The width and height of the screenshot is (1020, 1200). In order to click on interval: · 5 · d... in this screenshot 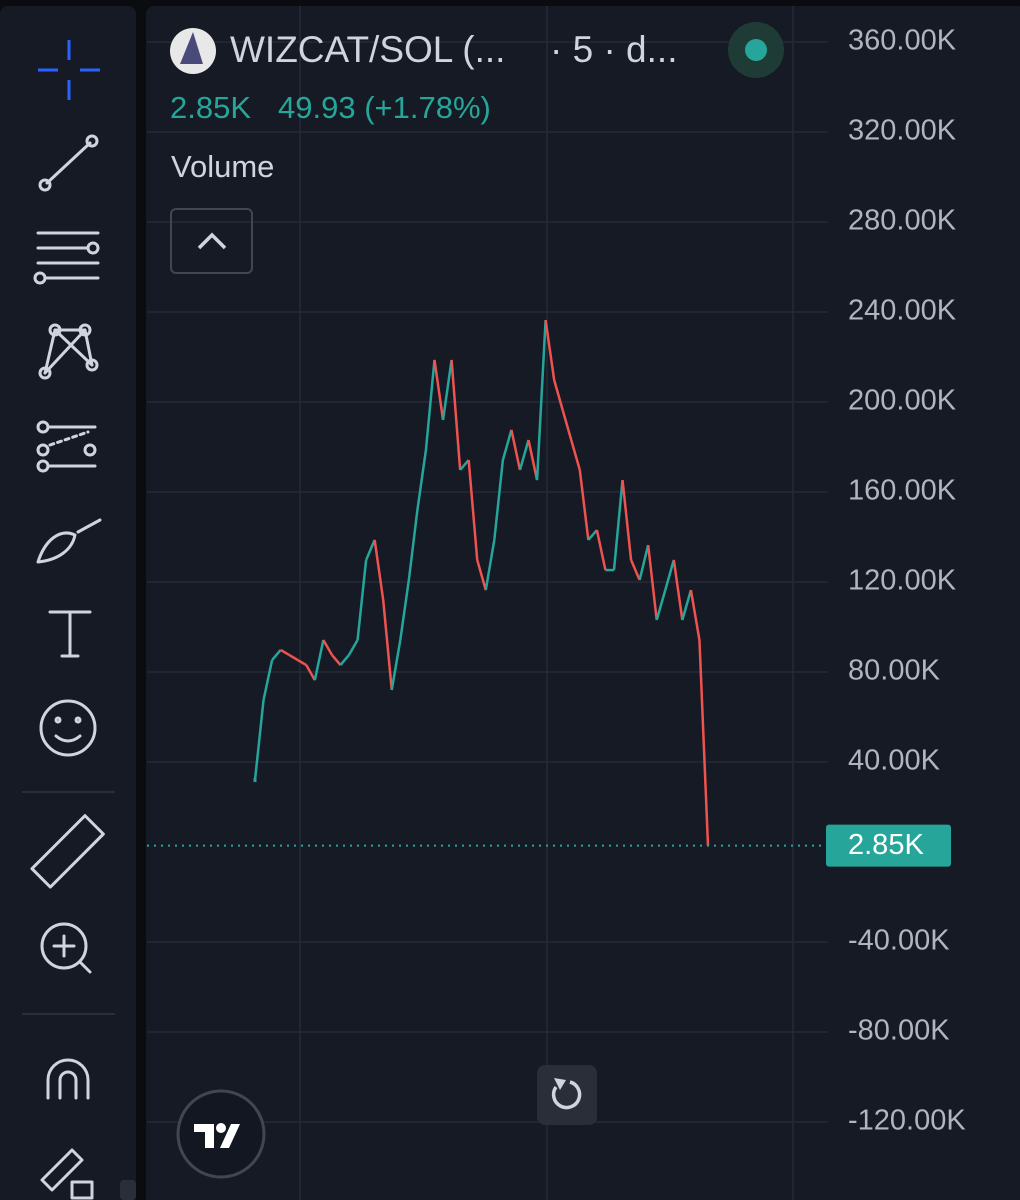, I will do `click(613, 49)`.